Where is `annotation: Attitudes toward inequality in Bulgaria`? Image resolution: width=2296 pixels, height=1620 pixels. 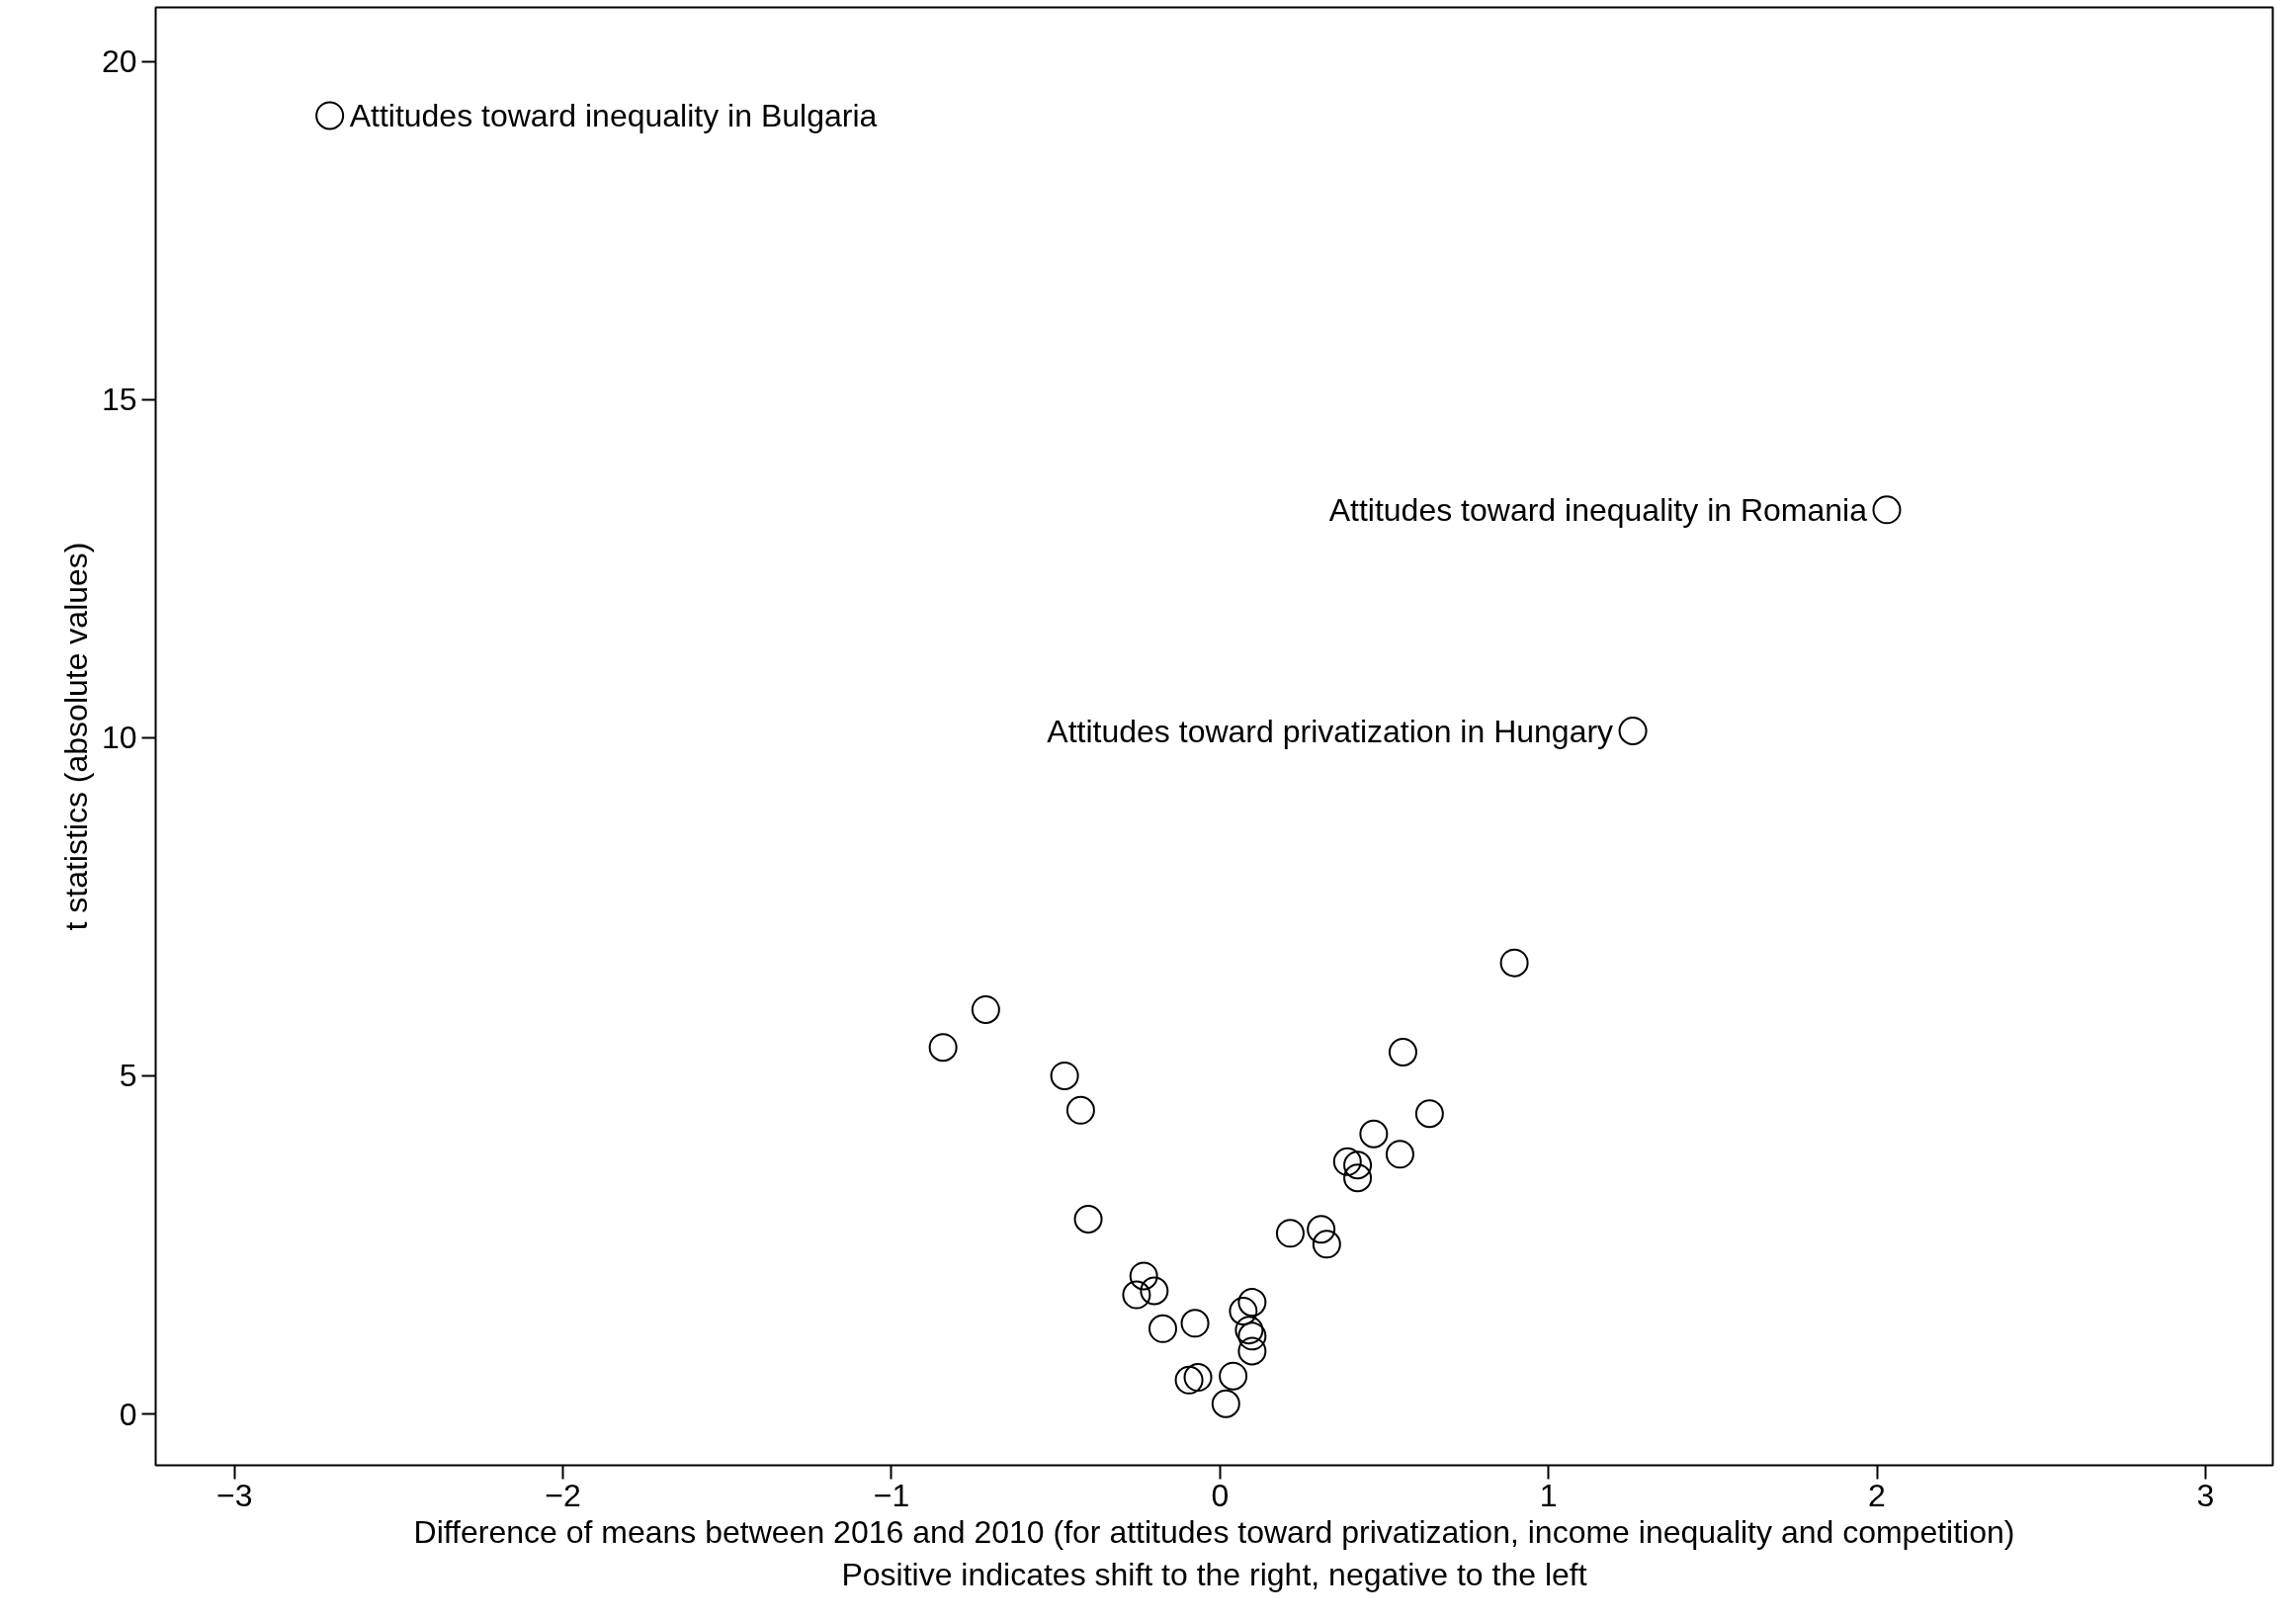
annotation: Attitudes toward inequality in Bulgaria is located at coordinates (613, 115).